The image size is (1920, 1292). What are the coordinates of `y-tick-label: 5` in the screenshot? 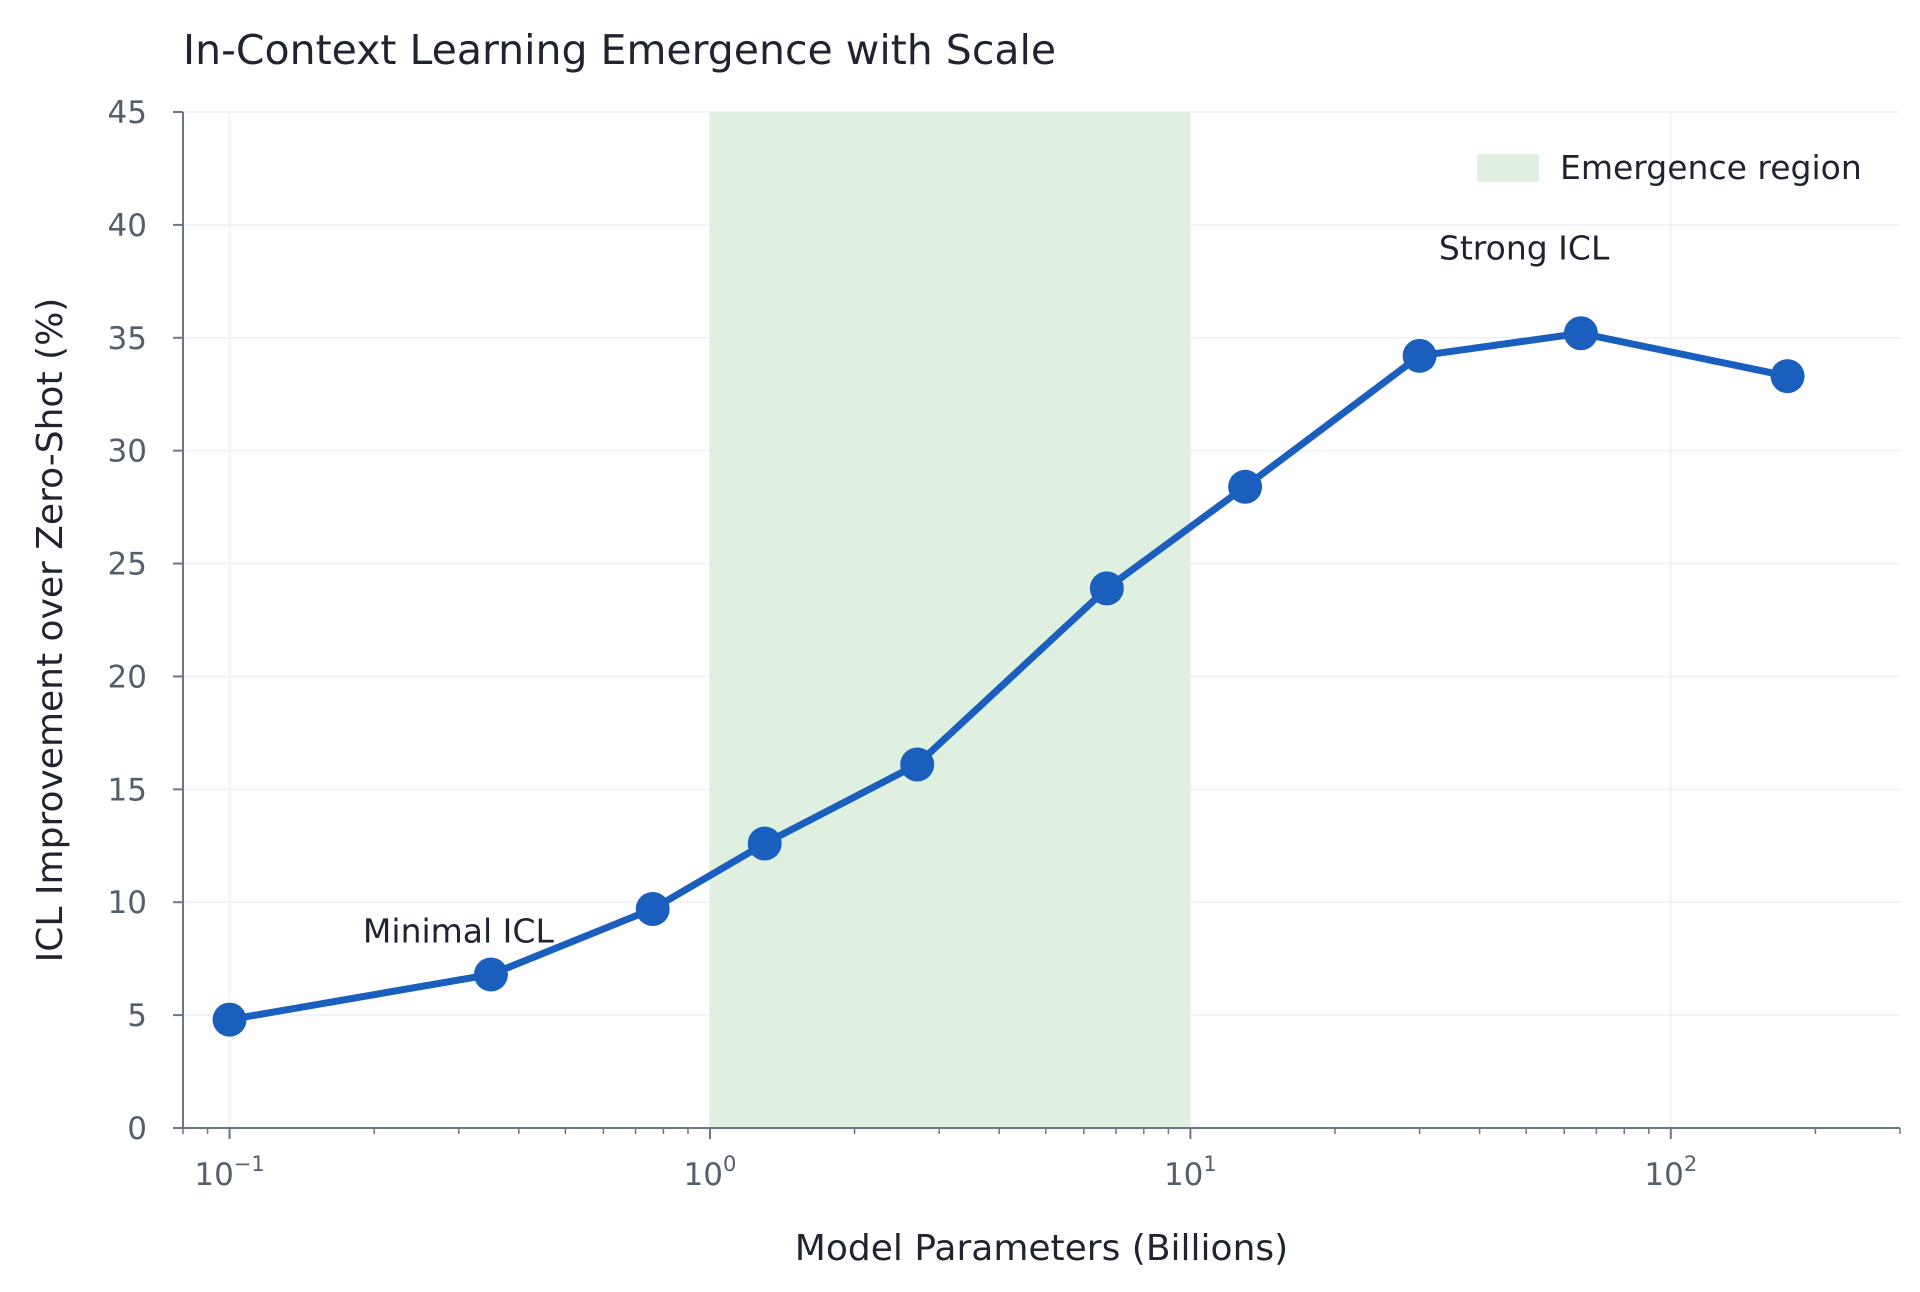 It's located at (137, 1016).